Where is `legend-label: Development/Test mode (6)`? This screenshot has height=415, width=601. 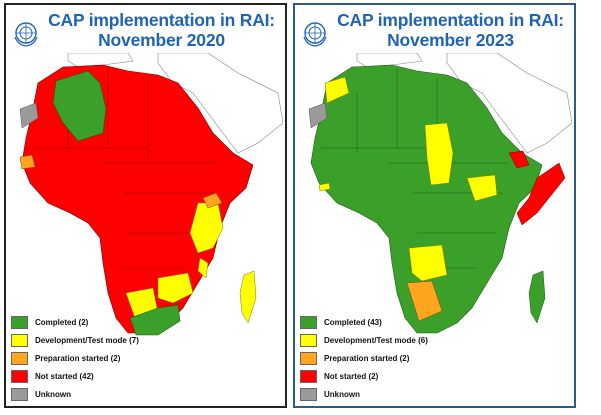 legend-label: Development/Test mode (6) is located at coordinates (376, 340).